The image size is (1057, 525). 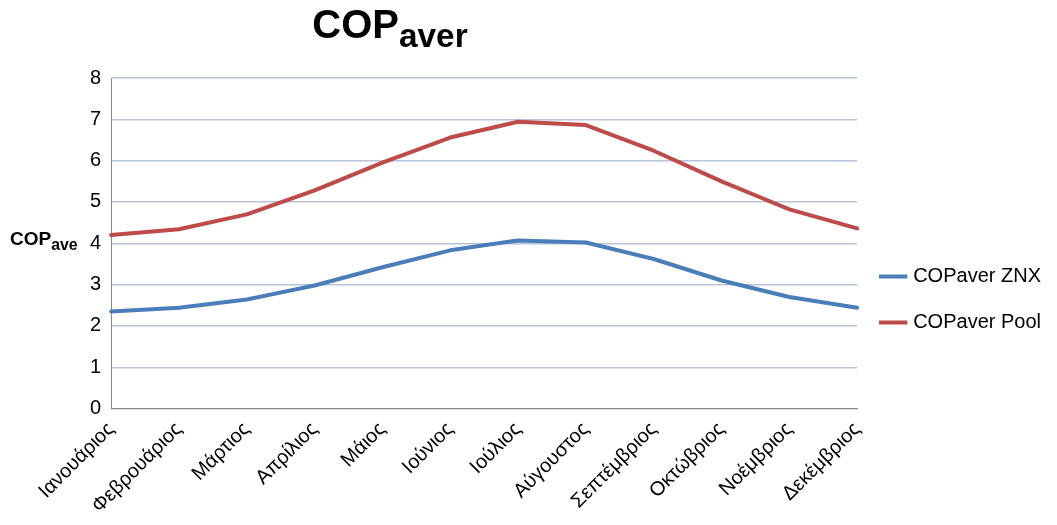 What do you see at coordinates (96, 200) in the screenshot?
I see `y-tick-label: 5` at bounding box center [96, 200].